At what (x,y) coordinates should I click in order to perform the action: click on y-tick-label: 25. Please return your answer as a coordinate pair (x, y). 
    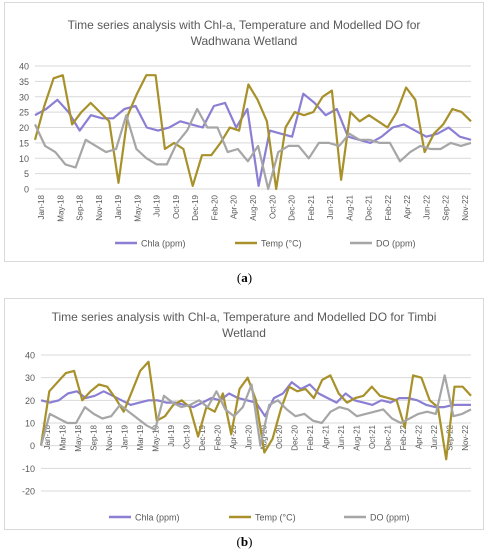
    Looking at the image, I should click on (24, 113).